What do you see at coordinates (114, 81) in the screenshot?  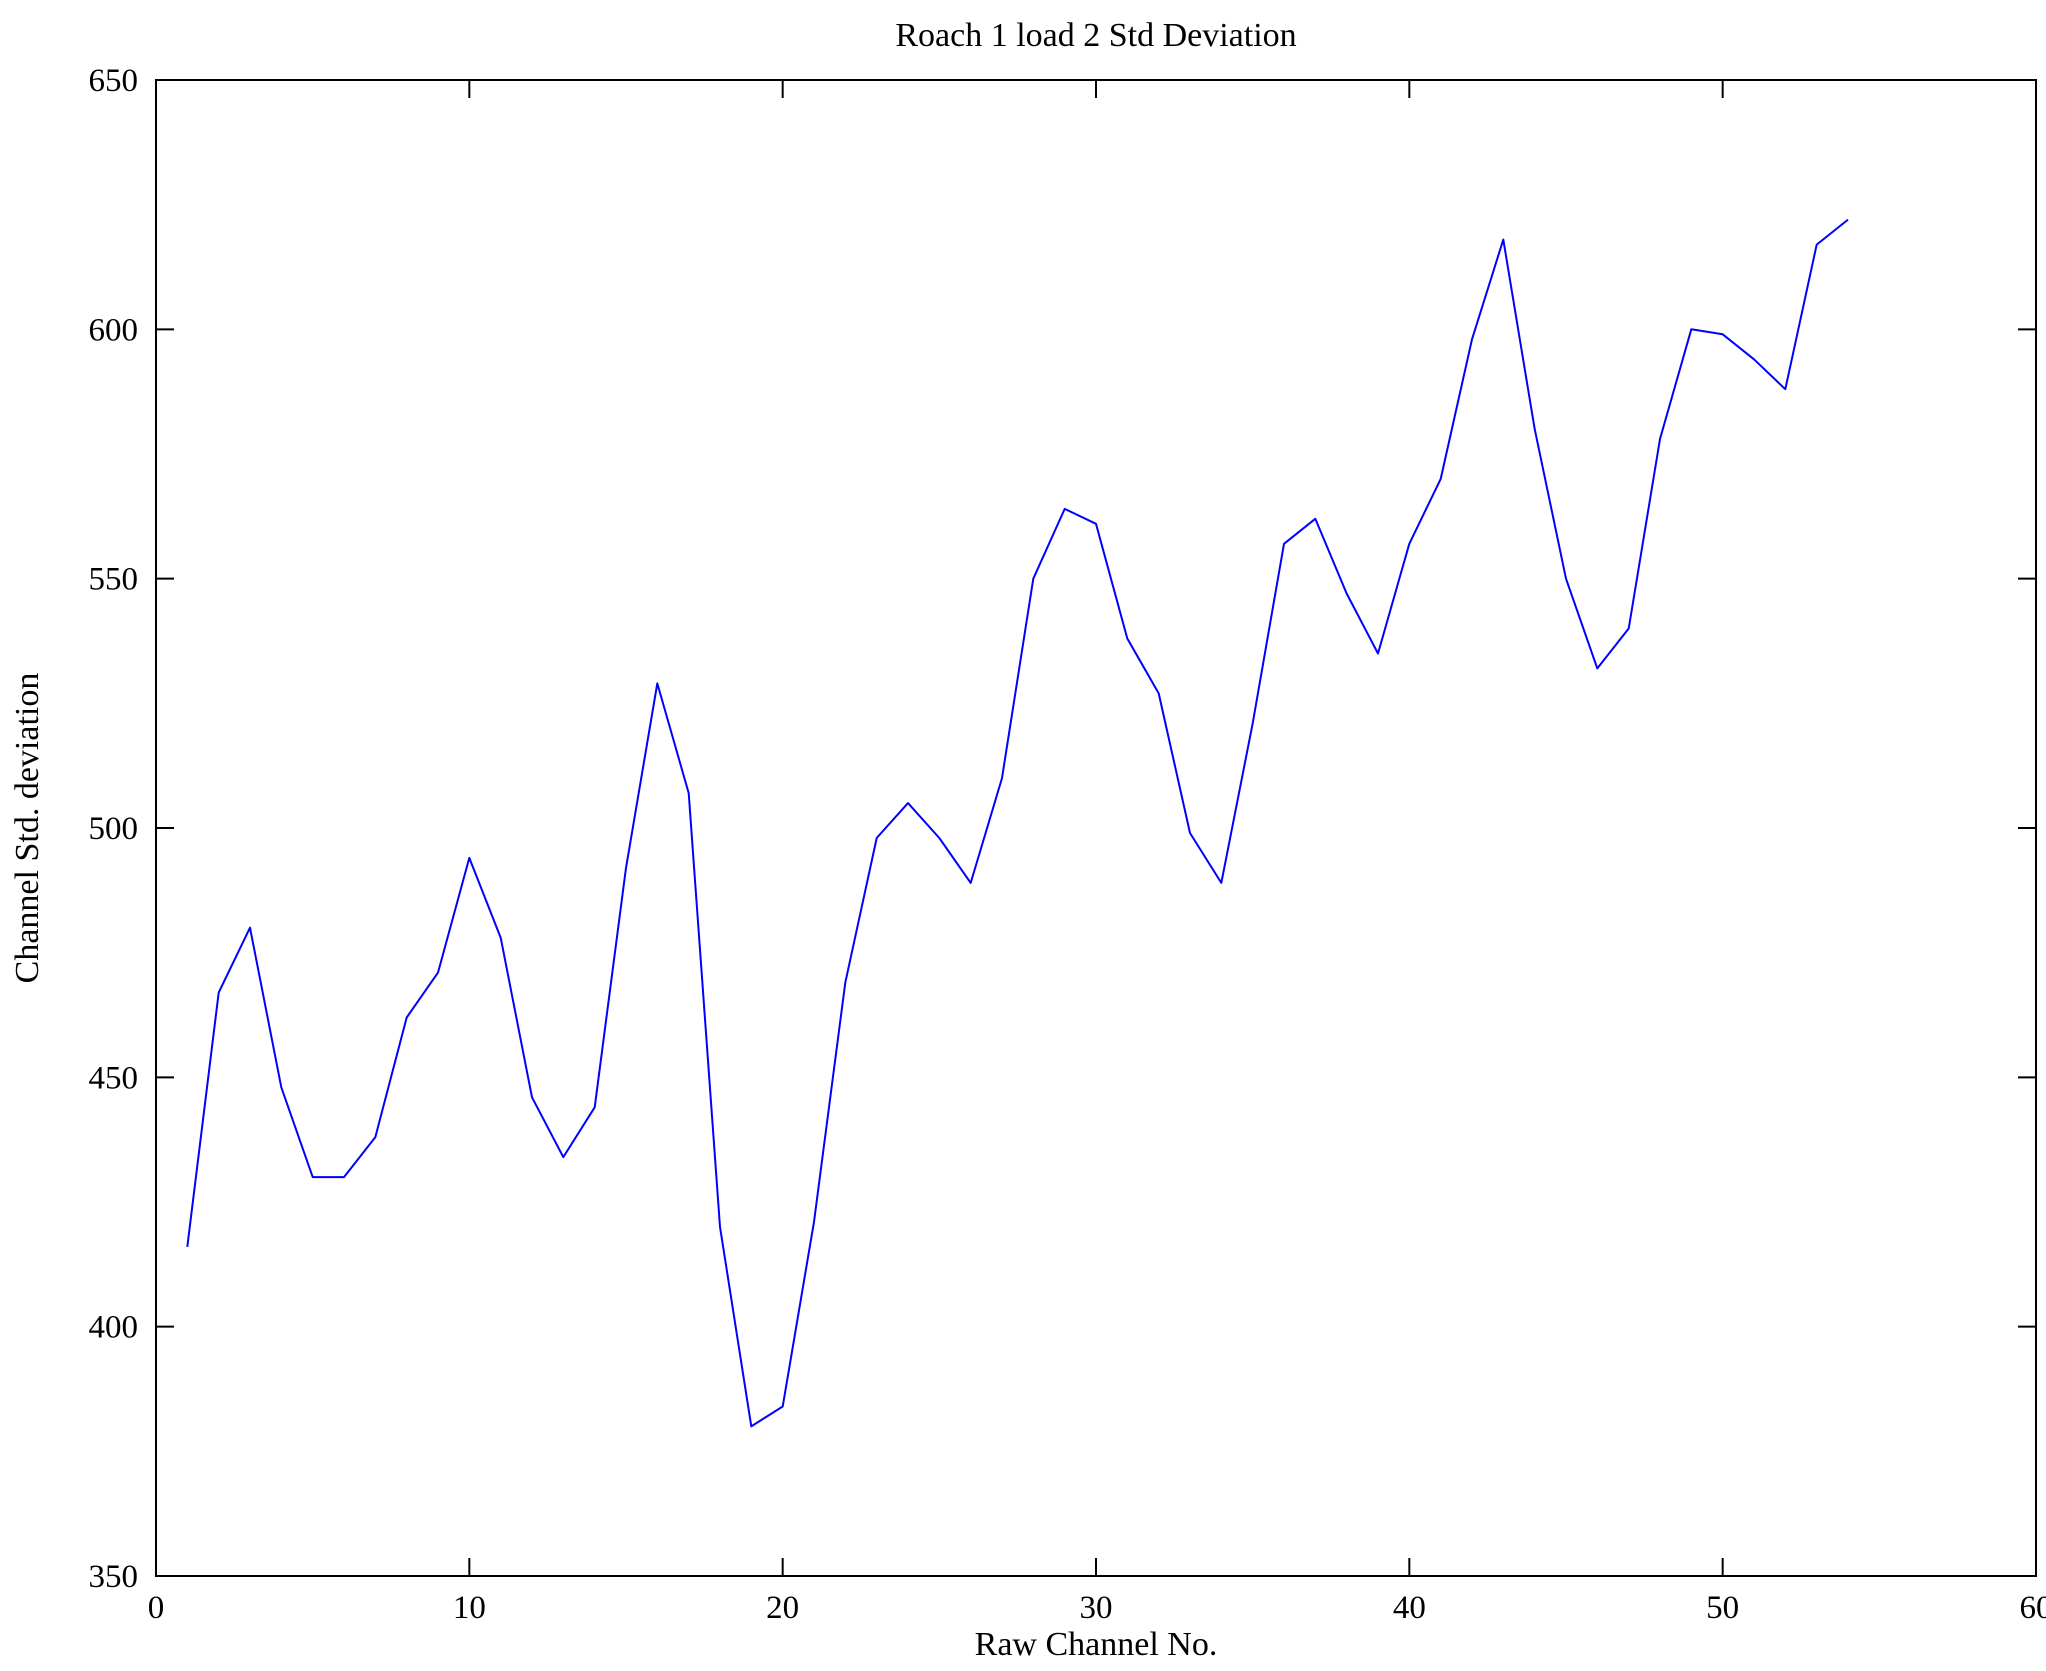 I see `y-tick-label: 650` at bounding box center [114, 81].